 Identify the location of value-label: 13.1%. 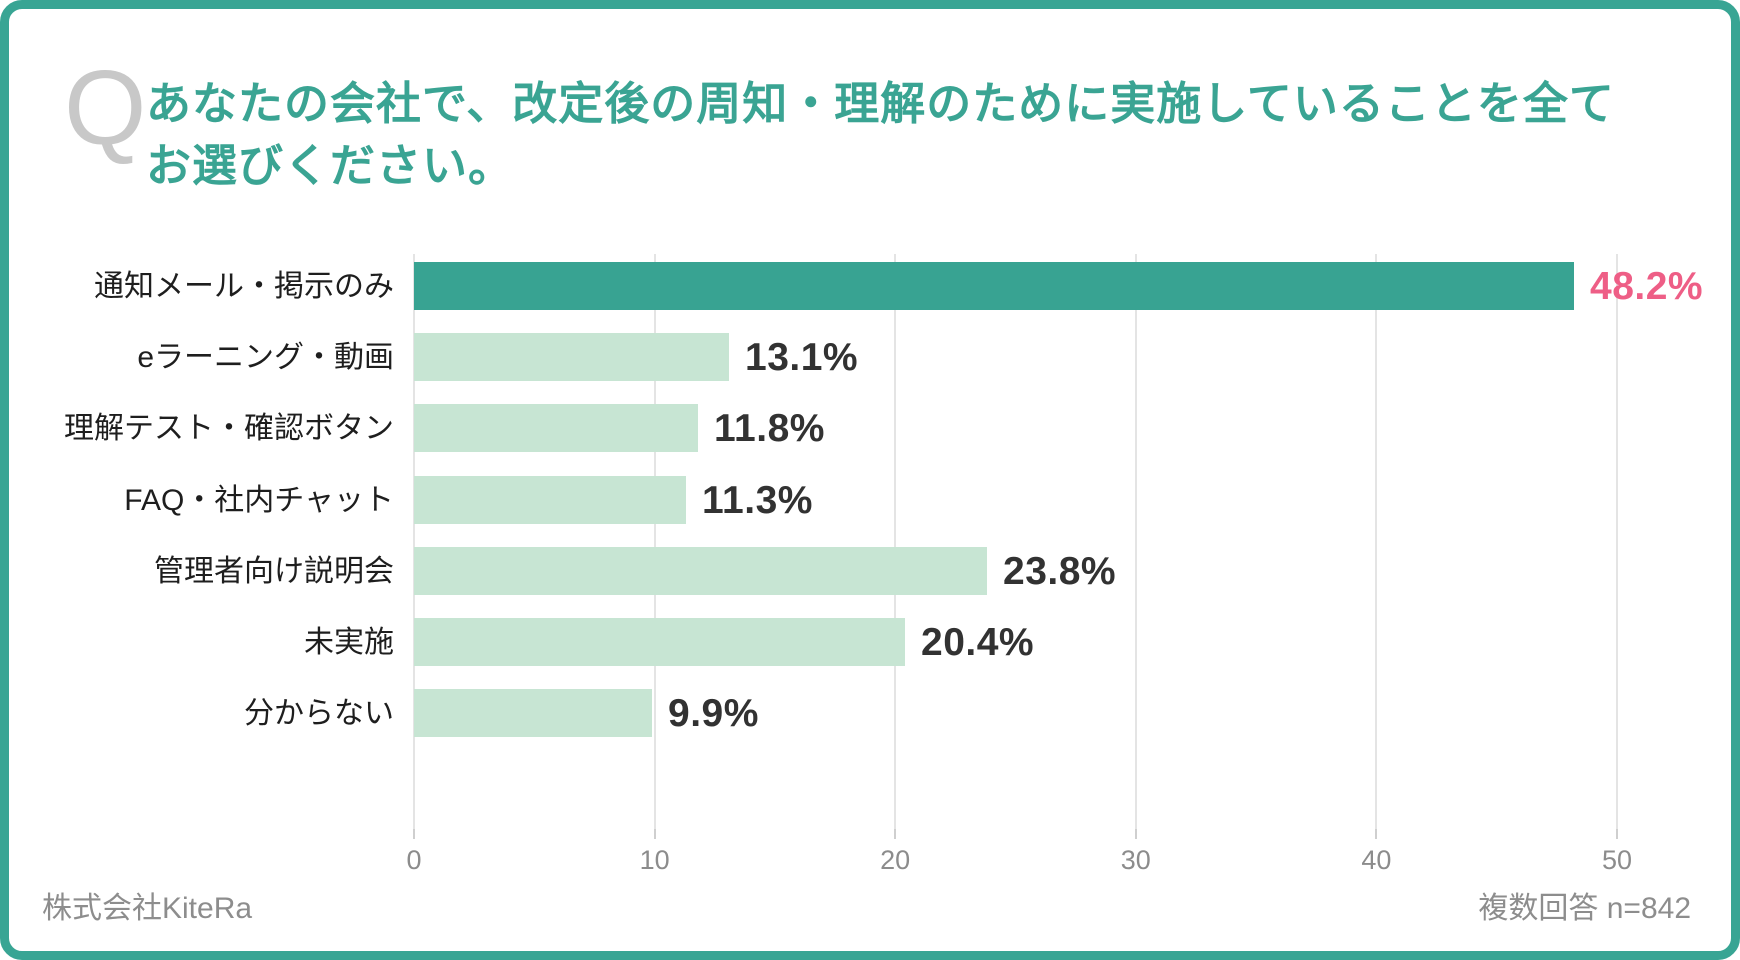
(802, 357).